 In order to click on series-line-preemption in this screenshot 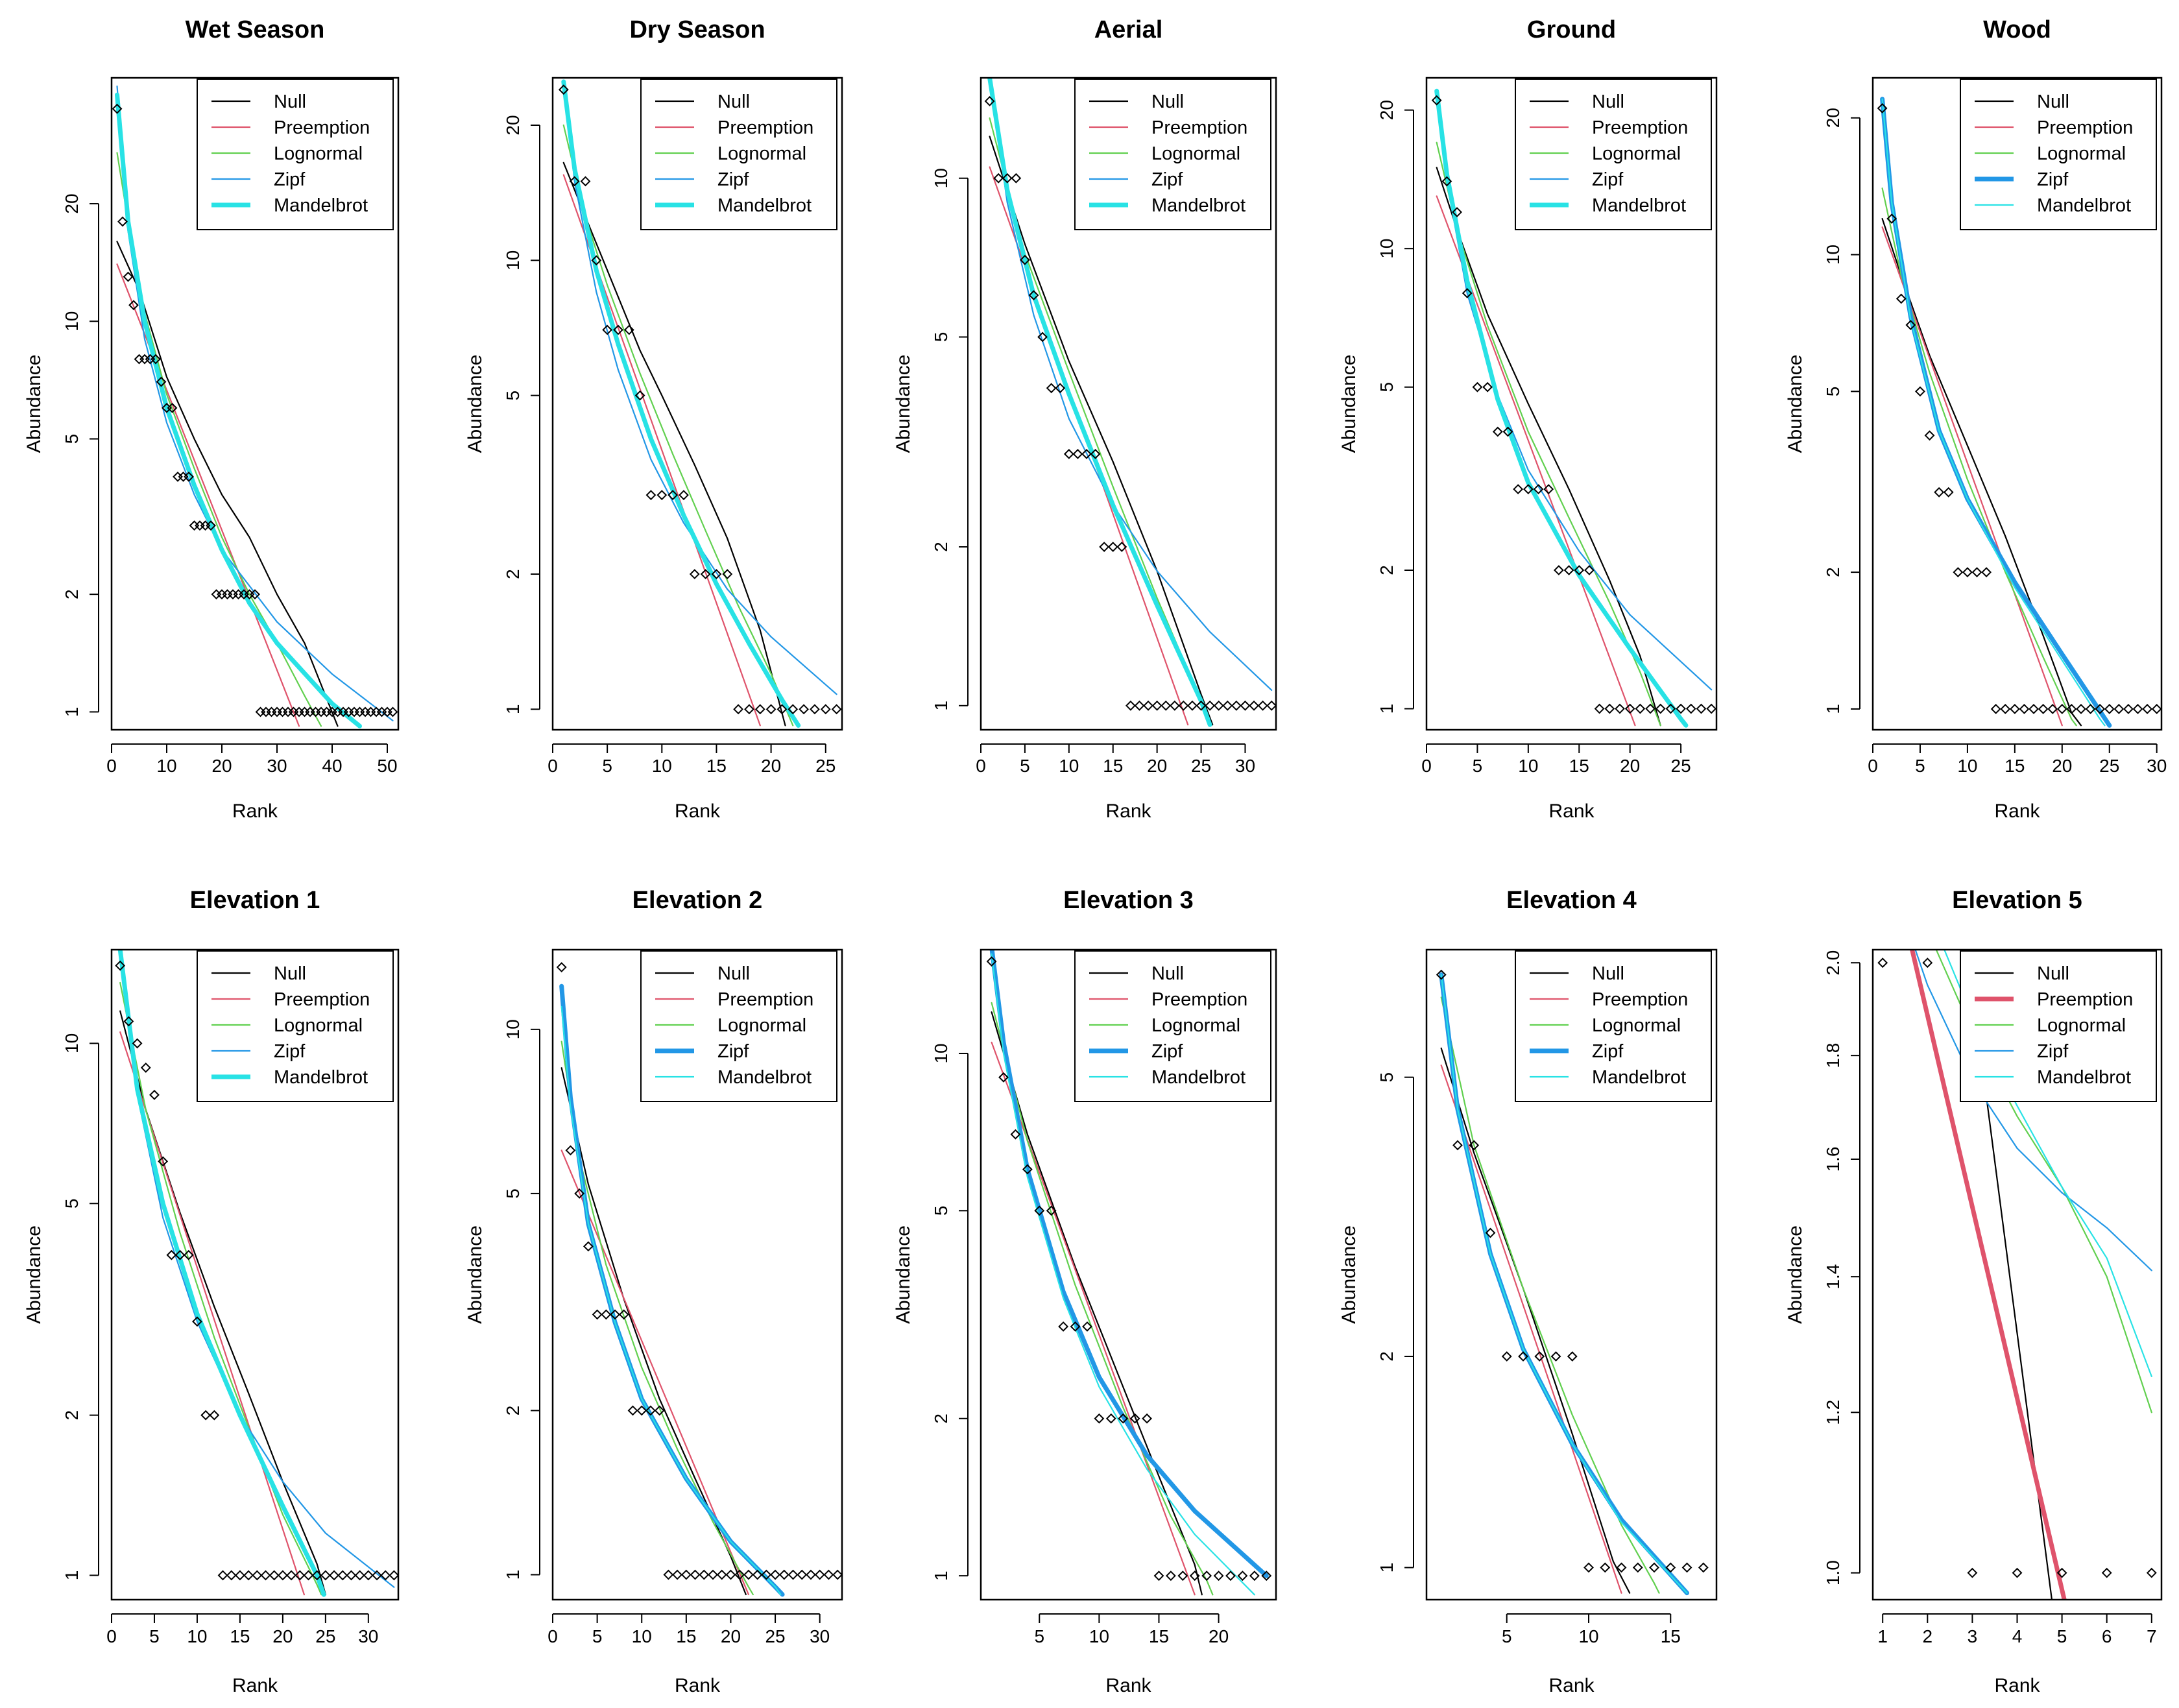, I will do `click(1094, 1318)`.